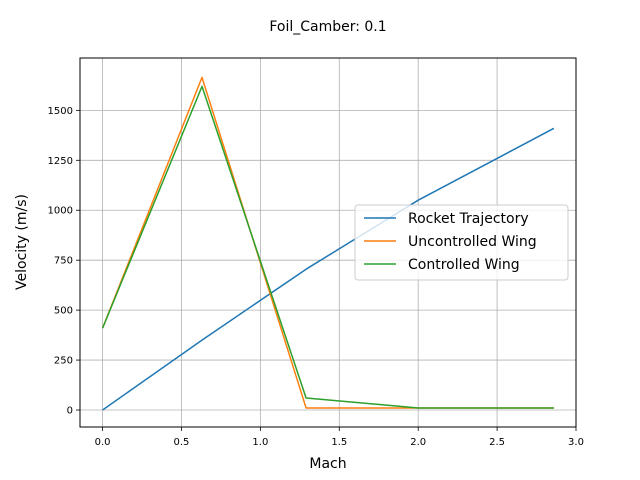  I want to click on x-tick-label: 1.0, so click(260, 442).